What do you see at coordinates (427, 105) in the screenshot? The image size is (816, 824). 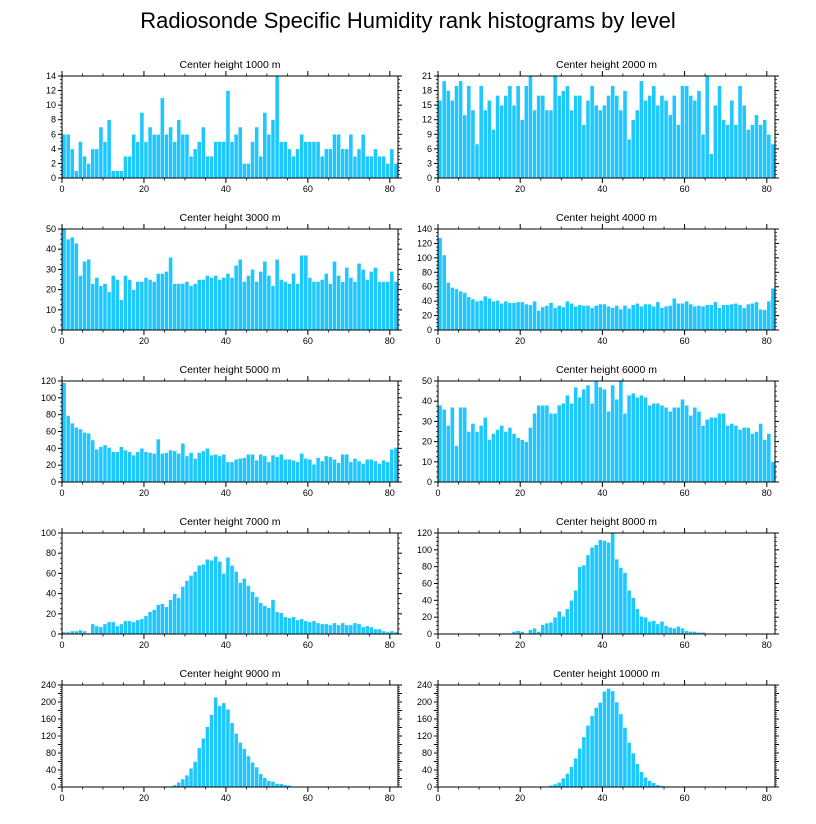 I see `y-tick-label: 15` at bounding box center [427, 105].